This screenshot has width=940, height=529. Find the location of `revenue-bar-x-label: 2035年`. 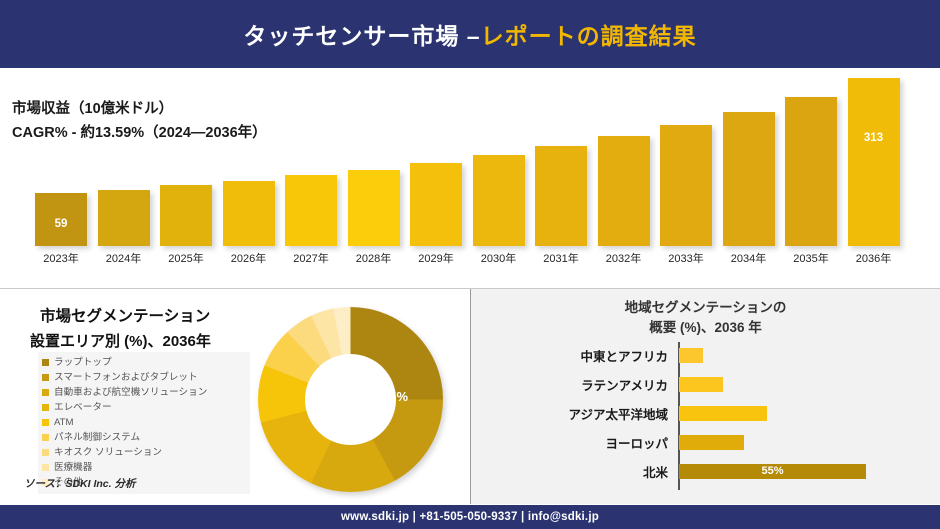

revenue-bar-x-label: 2035年 is located at coordinates (811, 259).